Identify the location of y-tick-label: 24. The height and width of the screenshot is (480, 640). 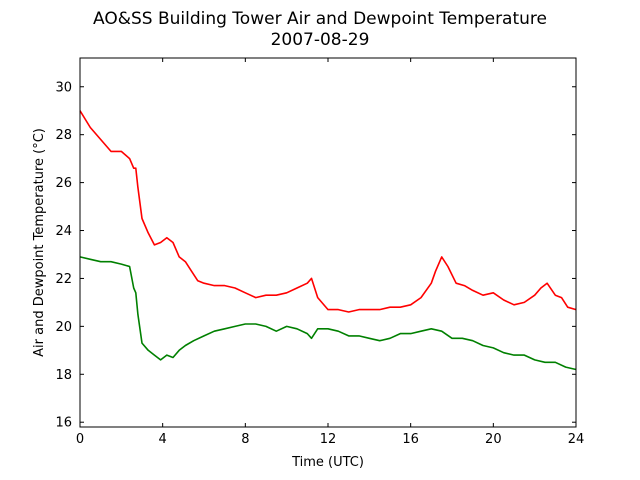
(63, 231).